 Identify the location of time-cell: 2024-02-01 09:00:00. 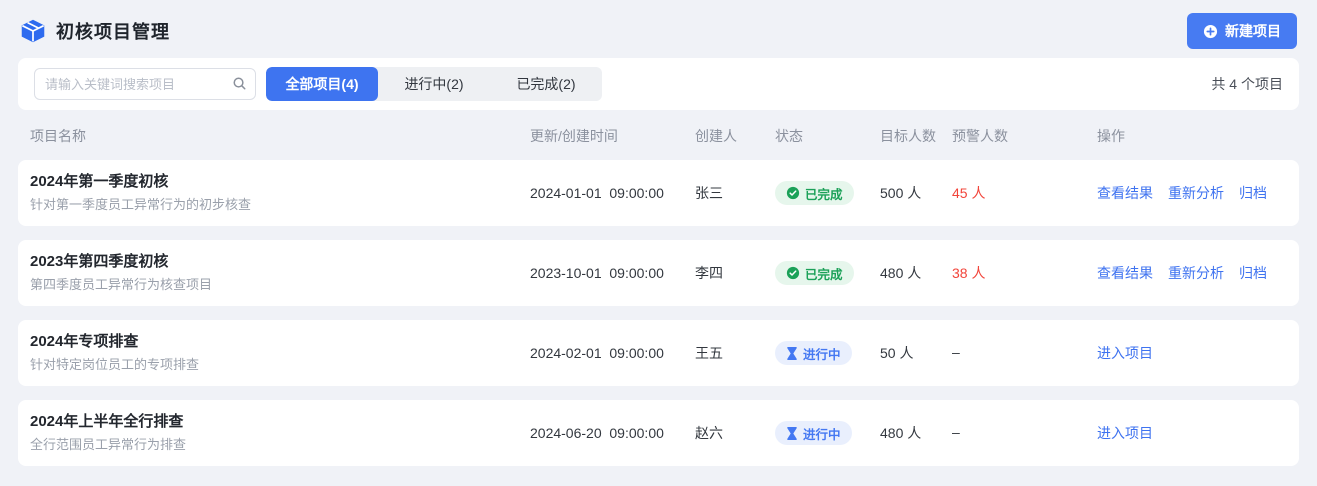
(597, 353).